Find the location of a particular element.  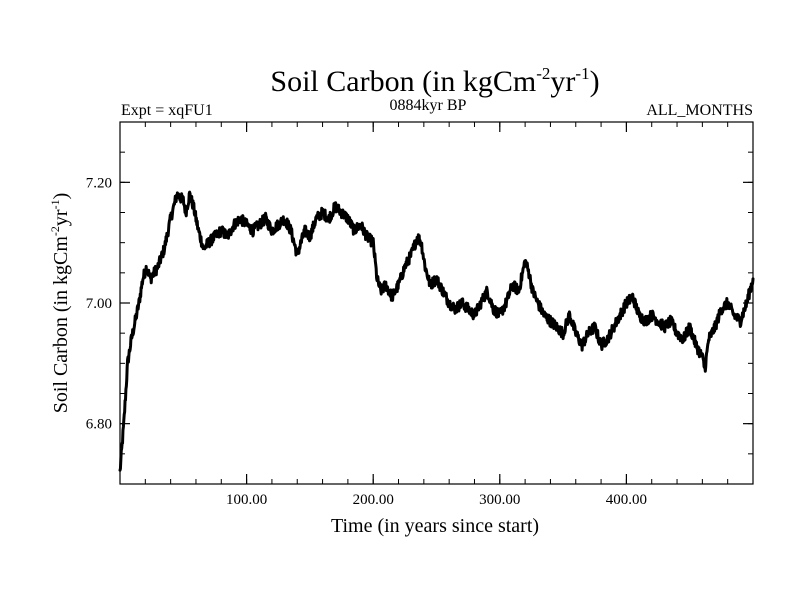

x-tick-label: 100.00 is located at coordinates (246, 500).